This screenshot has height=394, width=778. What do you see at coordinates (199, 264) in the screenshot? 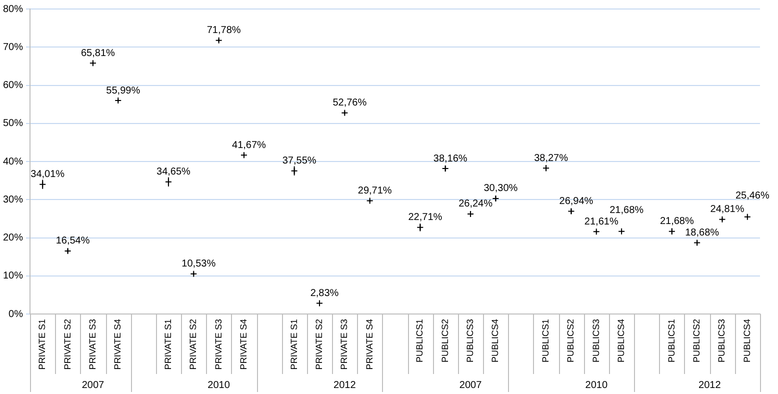
I see `data-label: 10,53%` at bounding box center [199, 264].